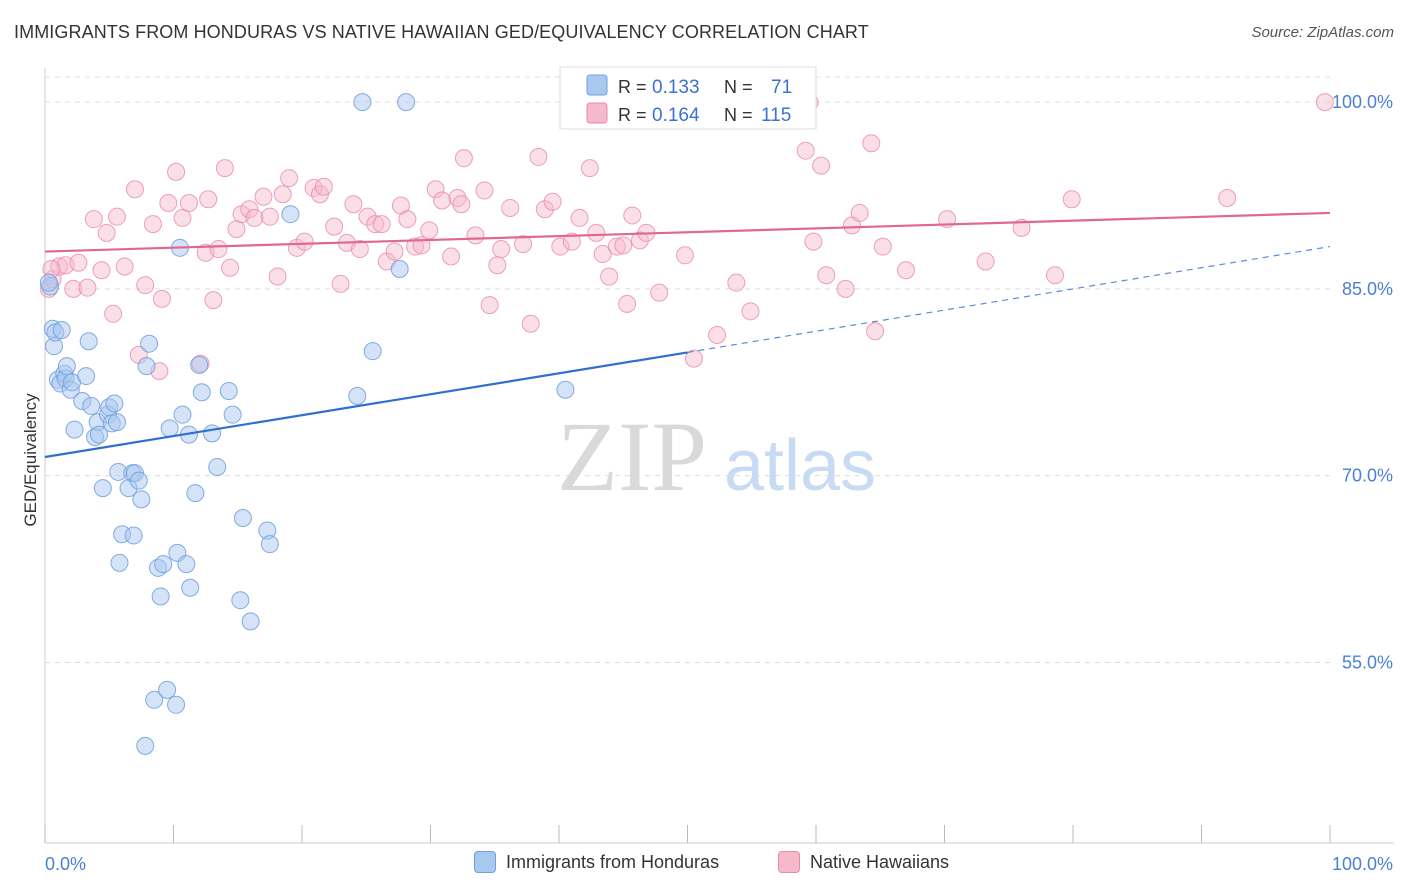 The height and width of the screenshot is (892, 1406). What do you see at coordinates (776, 115) in the screenshot?
I see `legend-n-value-pink: 115` at bounding box center [776, 115].